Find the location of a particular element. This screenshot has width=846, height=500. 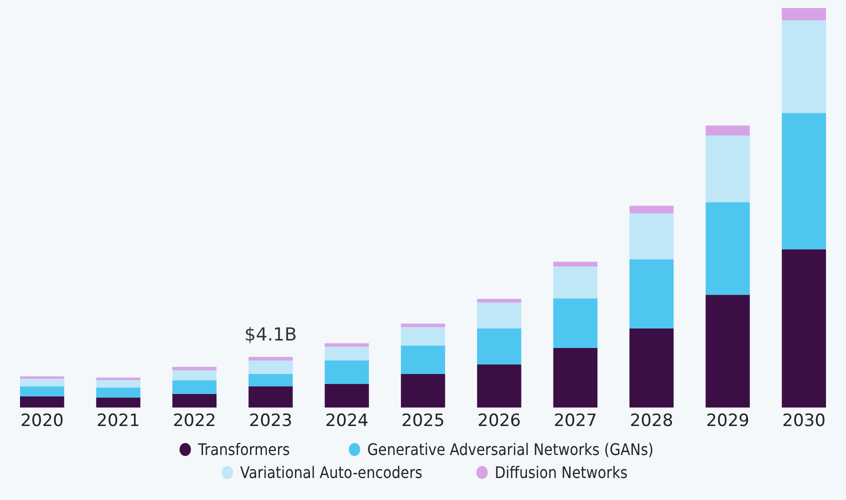

x-tick-label: 2025 is located at coordinates (423, 421).